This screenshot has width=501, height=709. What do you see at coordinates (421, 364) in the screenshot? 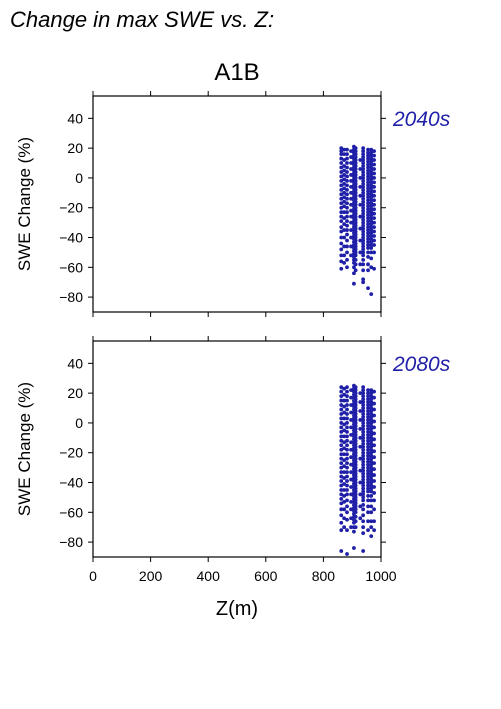
I see `period-label: 2080s` at bounding box center [421, 364].